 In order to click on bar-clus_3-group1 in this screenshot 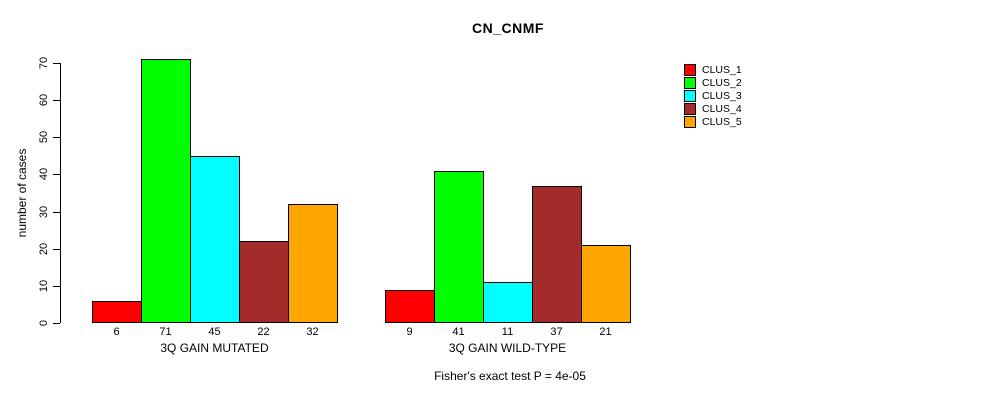, I will do `click(215, 239)`.